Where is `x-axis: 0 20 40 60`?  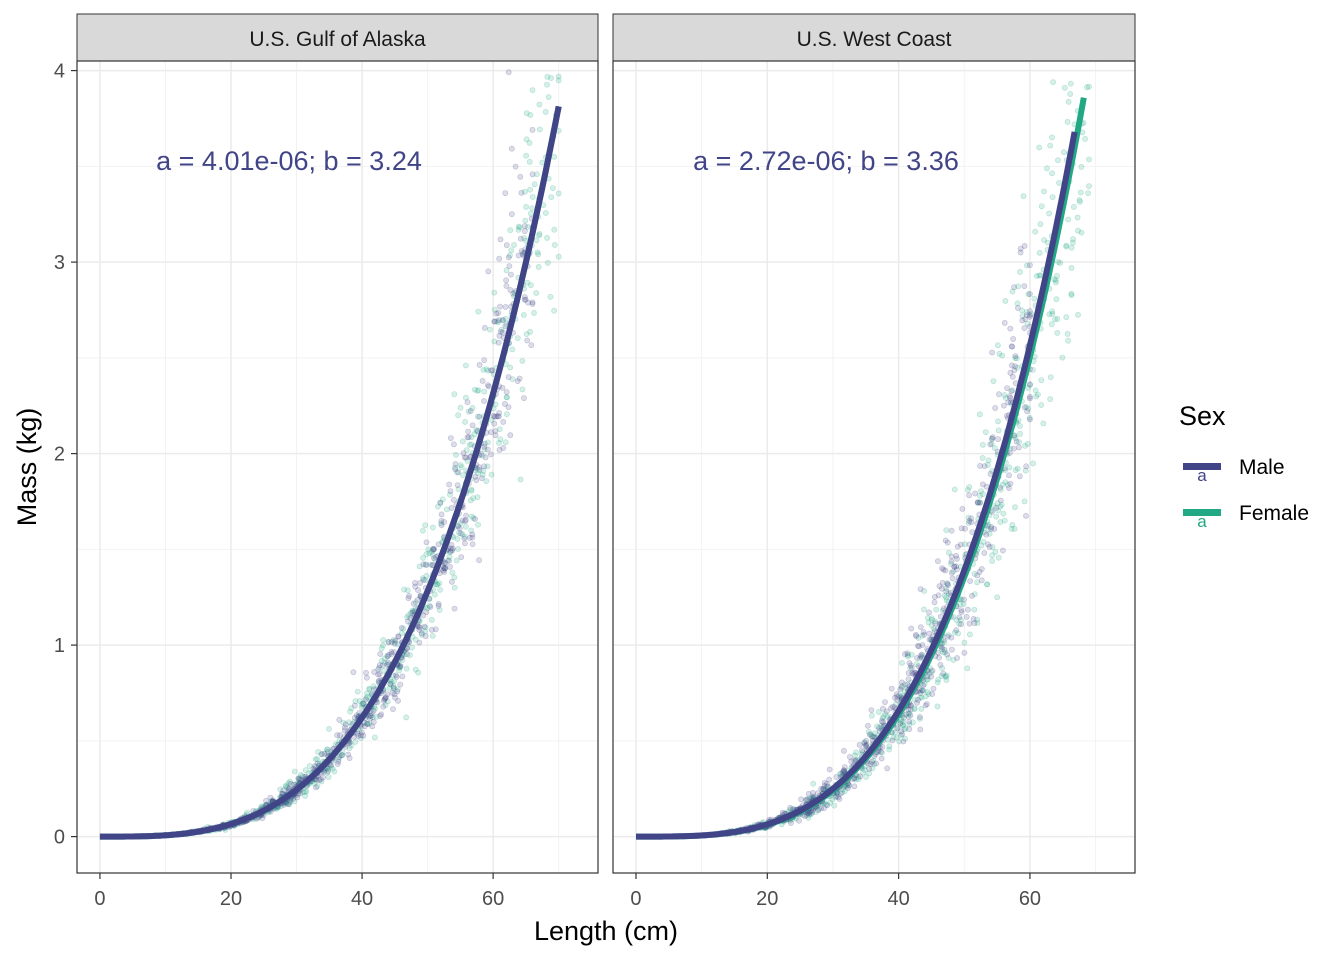 x-axis: 0 20 40 60 is located at coordinates (299, 891).